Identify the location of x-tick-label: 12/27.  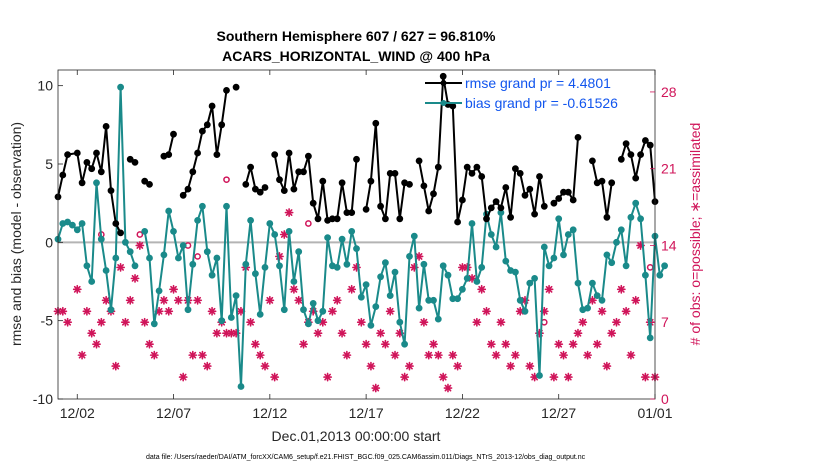
(558, 413).